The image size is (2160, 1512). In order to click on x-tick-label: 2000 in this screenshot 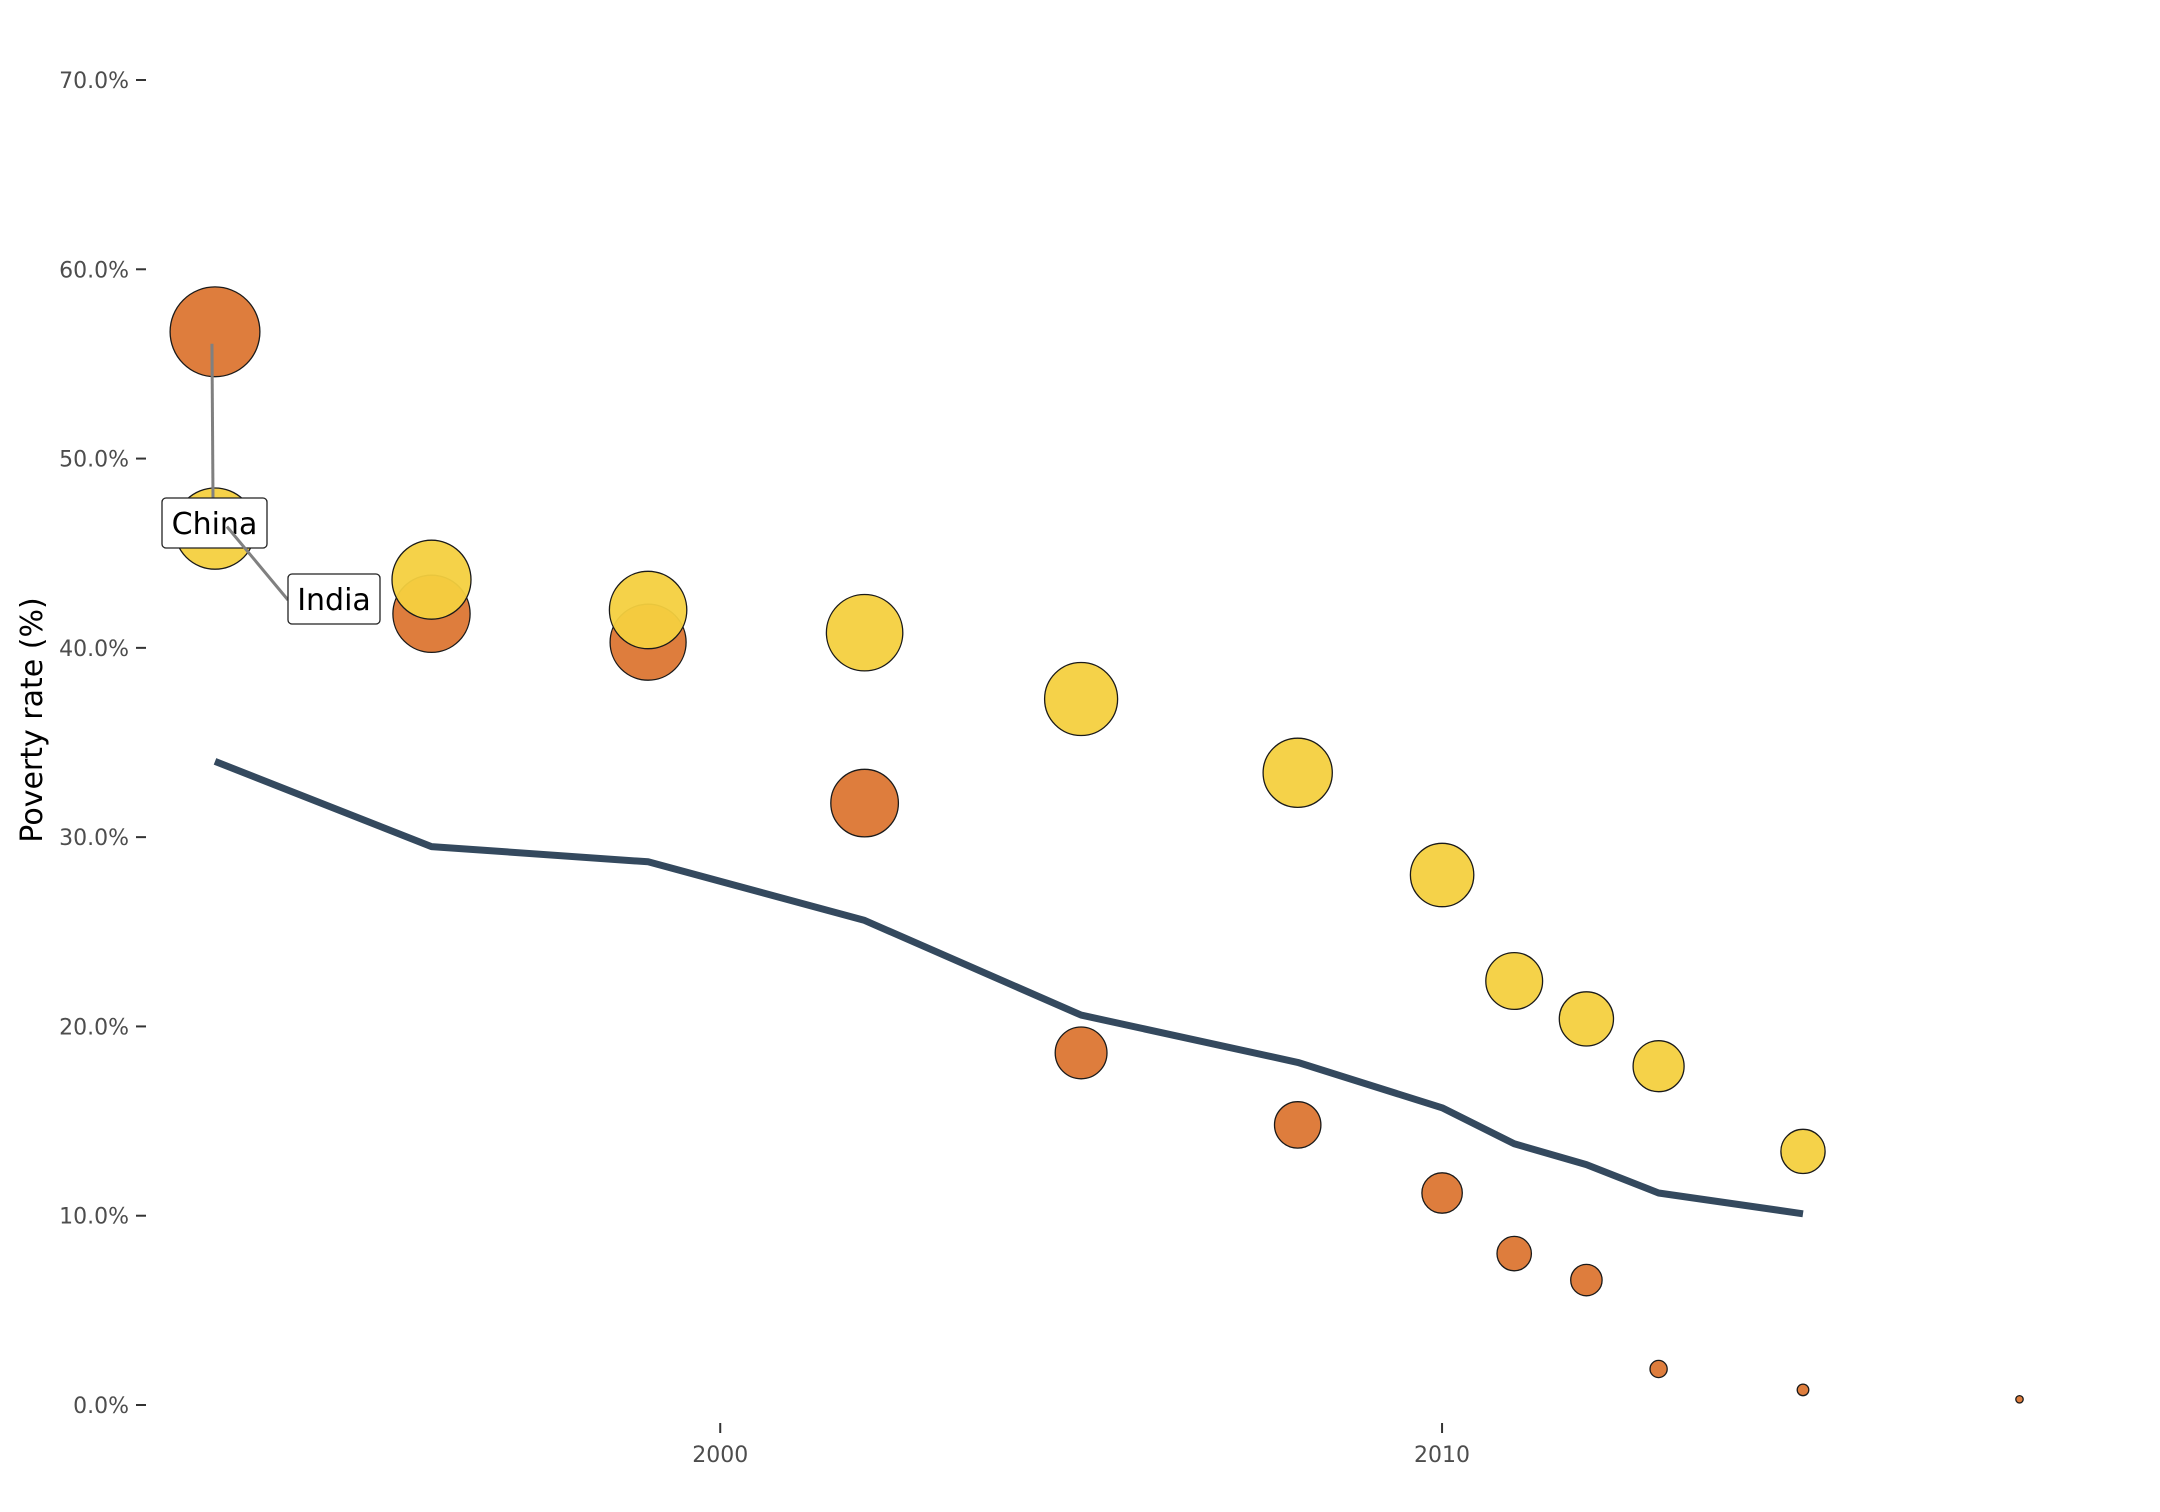, I will do `click(720, 1455)`.